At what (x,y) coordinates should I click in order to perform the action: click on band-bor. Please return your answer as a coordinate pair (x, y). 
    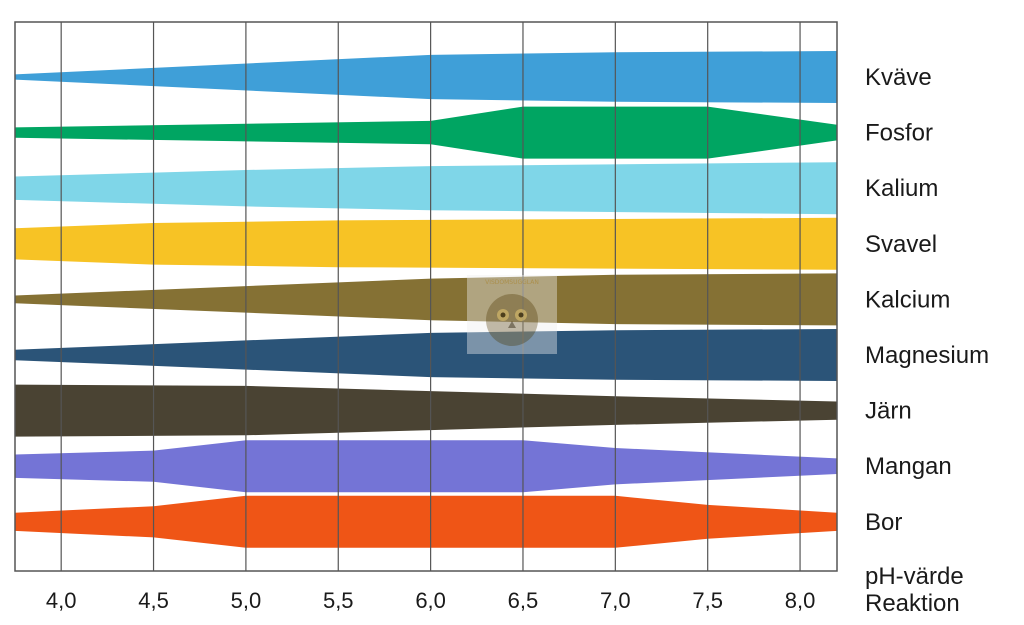
    Looking at the image, I should click on (426, 521).